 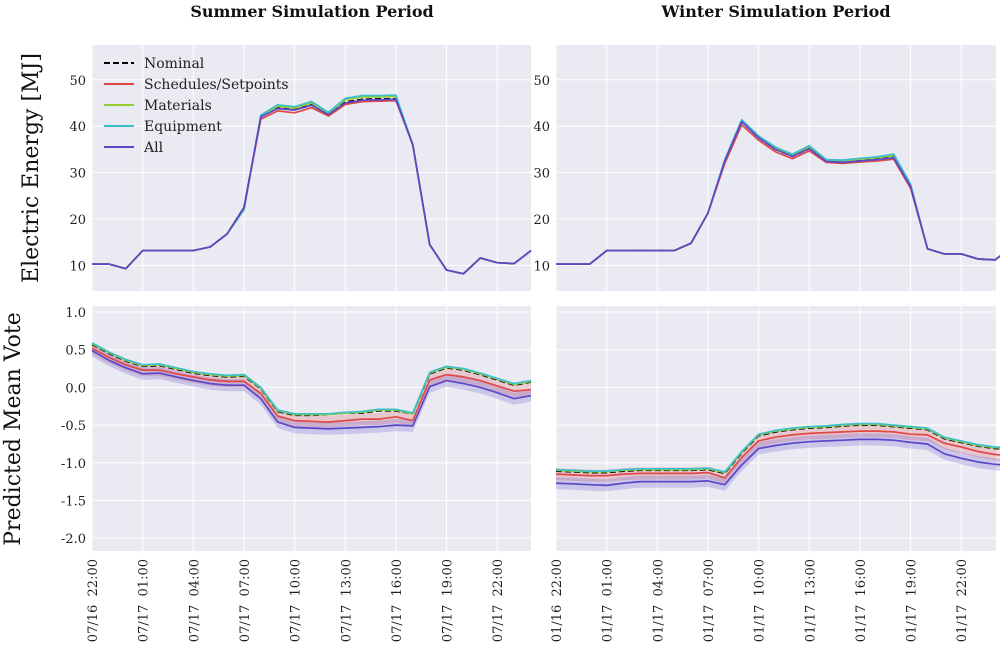 What do you see at coordinates (608, 600) in the screenshot?
I see `xtick-label: 01/17 01:00` at bounding box center [608, 600].